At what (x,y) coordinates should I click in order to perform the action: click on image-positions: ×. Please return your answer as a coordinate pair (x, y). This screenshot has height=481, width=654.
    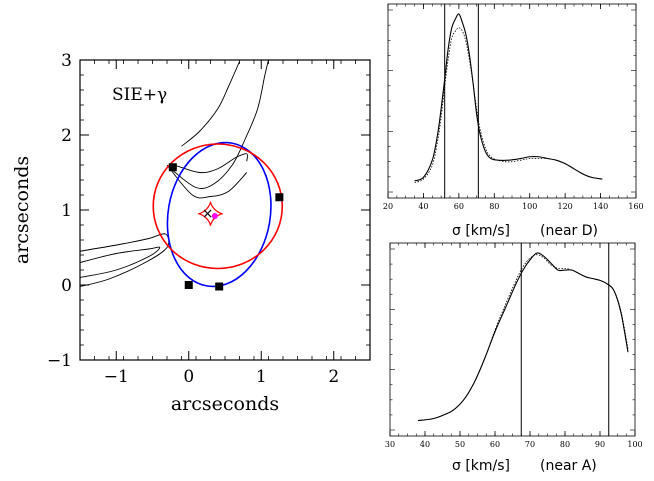
    Looking at the image, I should click on (226, 227).